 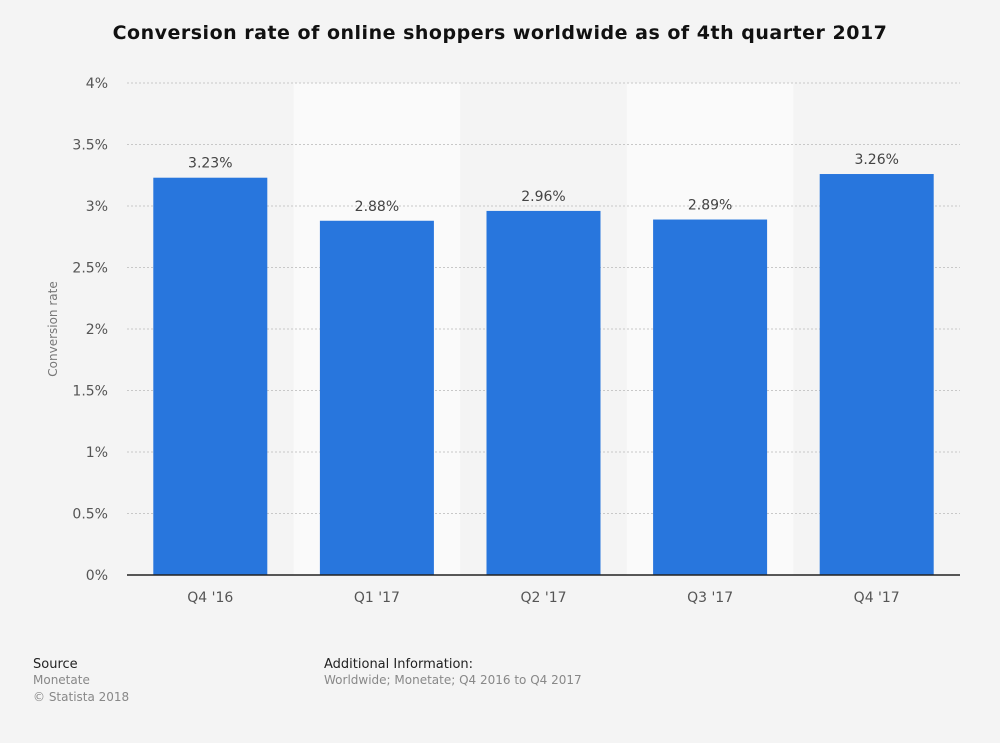 I want to click on copyright: © Statista 2018, so click(x=81, y=697).